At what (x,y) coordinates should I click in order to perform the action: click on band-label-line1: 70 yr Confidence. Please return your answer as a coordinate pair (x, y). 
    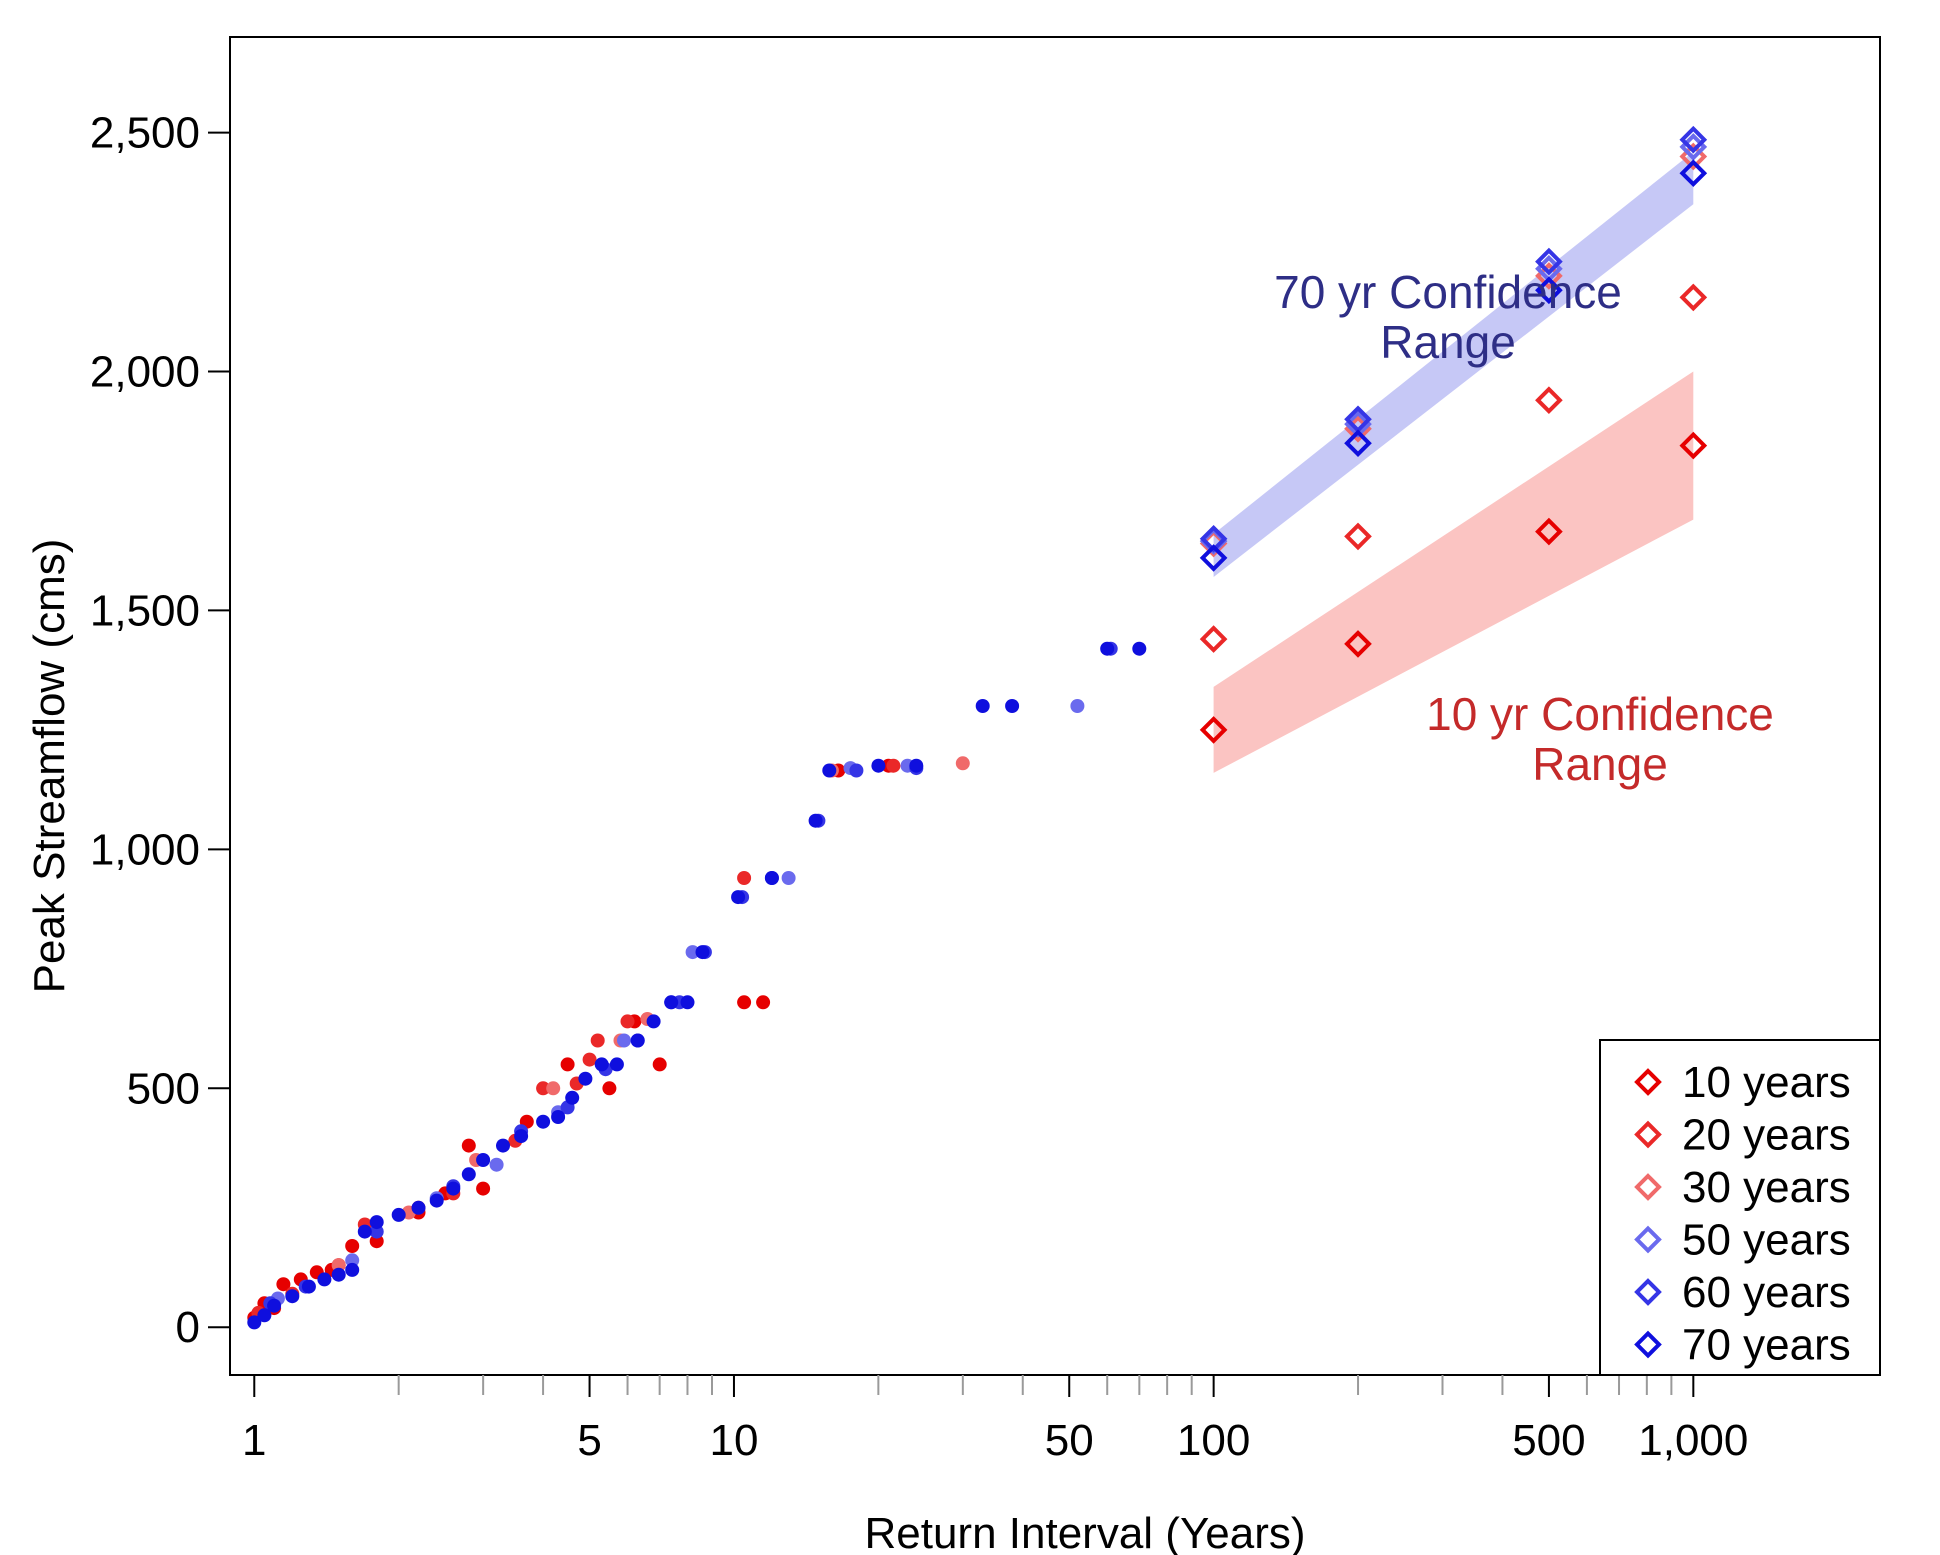
    Looking at the image, I should click on (1448, 292).